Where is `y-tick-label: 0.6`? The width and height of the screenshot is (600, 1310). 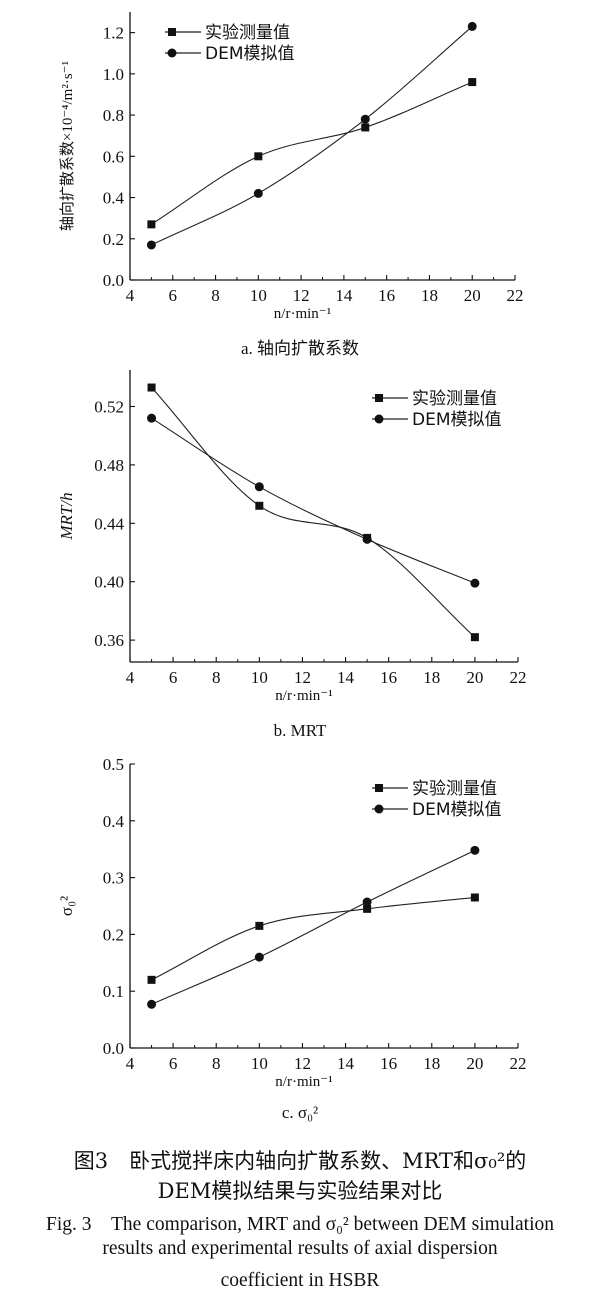
y-tick-label: 0.6 is located at coordinates (113, 156).